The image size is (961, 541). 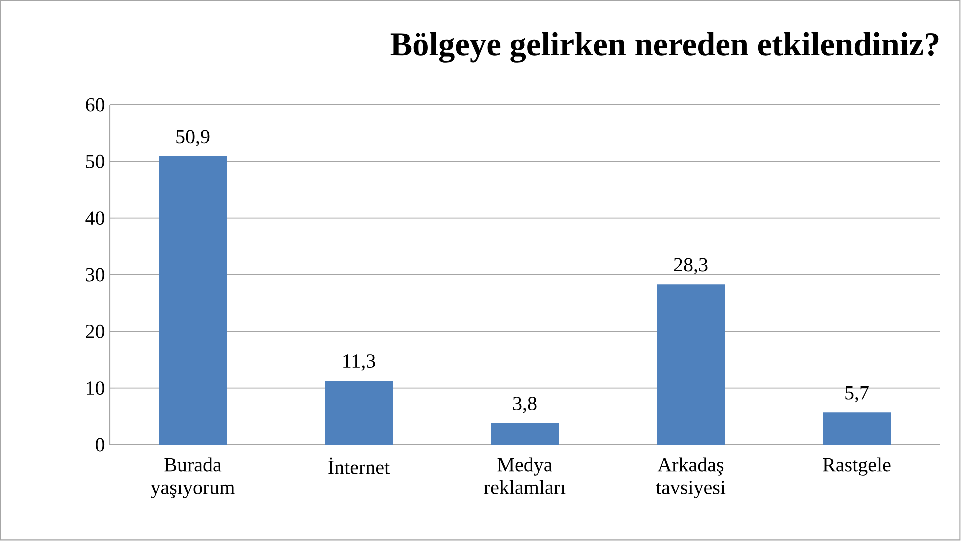 What do you see at coordinates (691, 266) in the screenshot?
I see `data-label: 28,3` at bounding box center [691, 266].